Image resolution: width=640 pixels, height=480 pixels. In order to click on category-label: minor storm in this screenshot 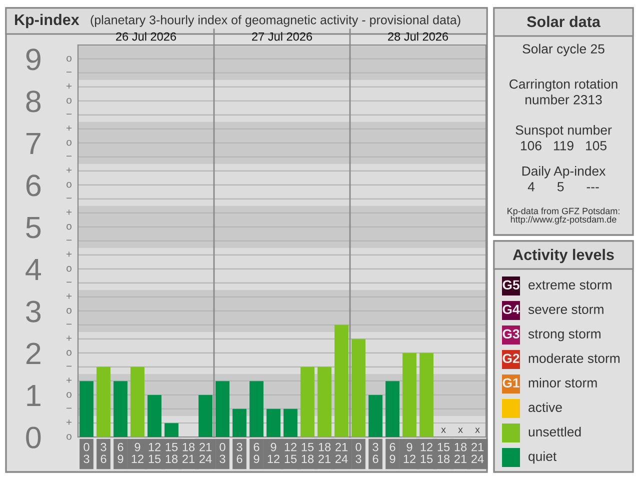, I will do `click(562, 383)`.